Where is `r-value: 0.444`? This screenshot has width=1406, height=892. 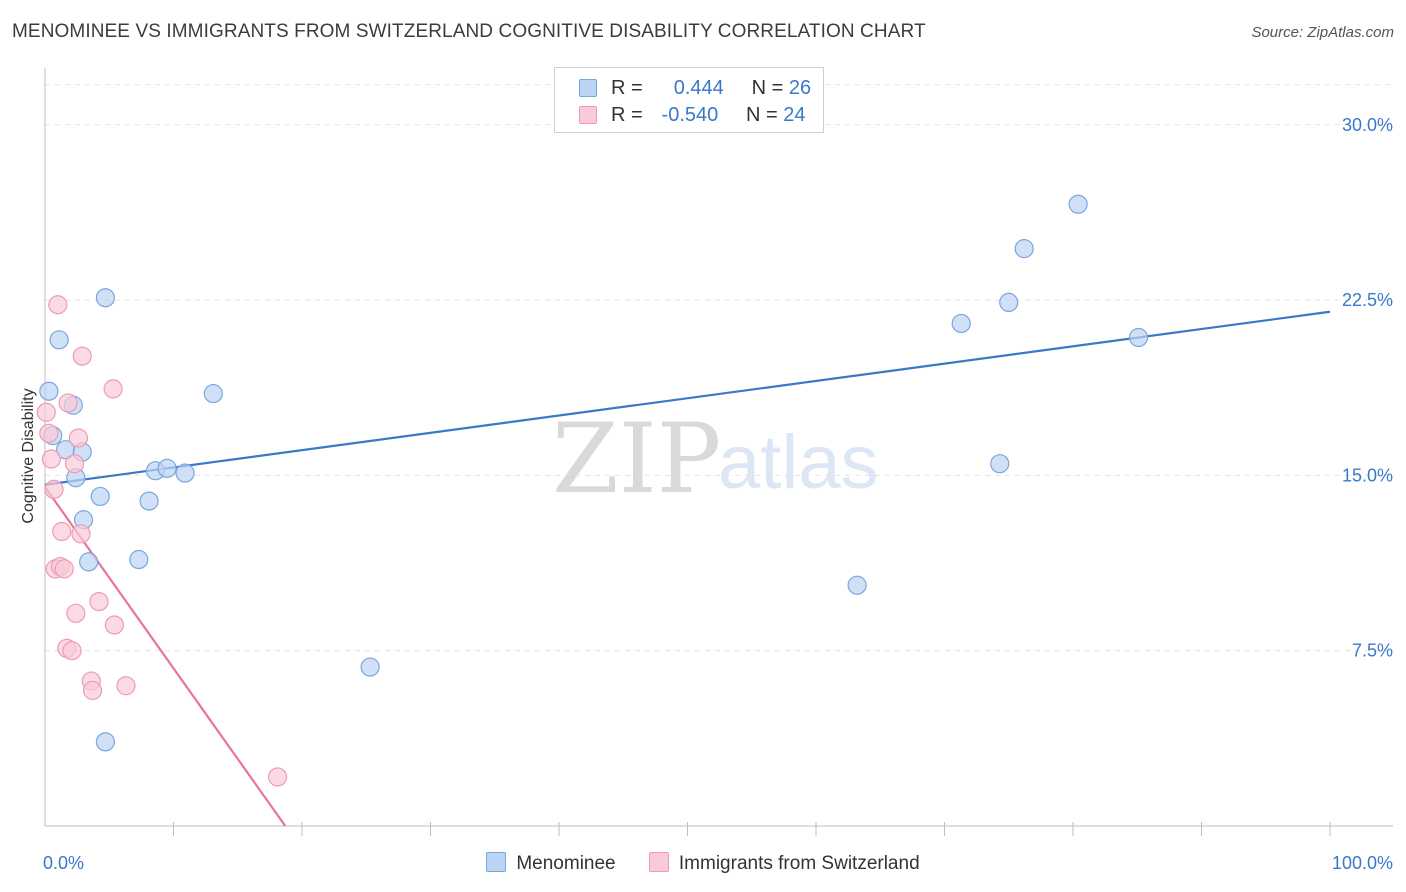 r-value: 0.444 is located at coordinates (698, 88).